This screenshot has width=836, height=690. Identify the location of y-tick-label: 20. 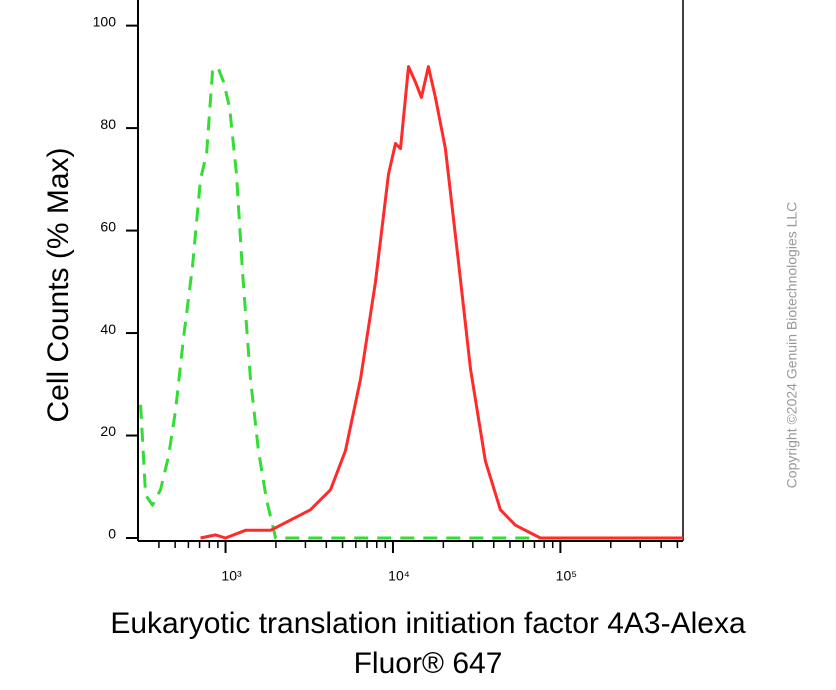
(108, 431).